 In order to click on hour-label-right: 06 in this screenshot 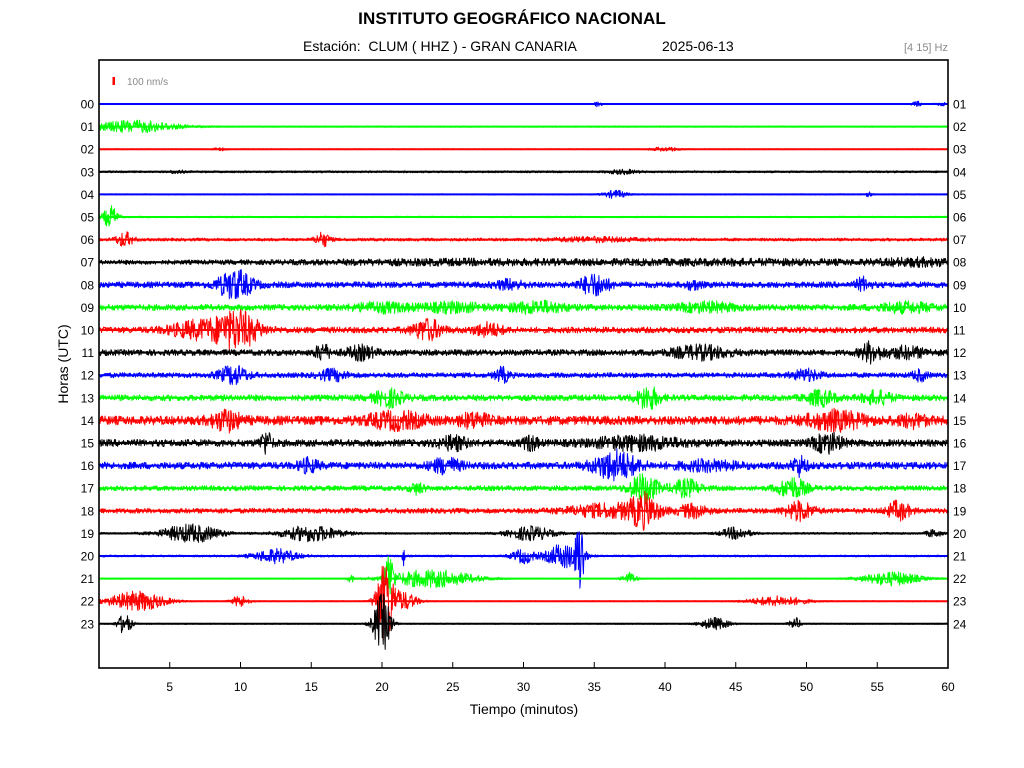, I will do `click(960, 218)`.